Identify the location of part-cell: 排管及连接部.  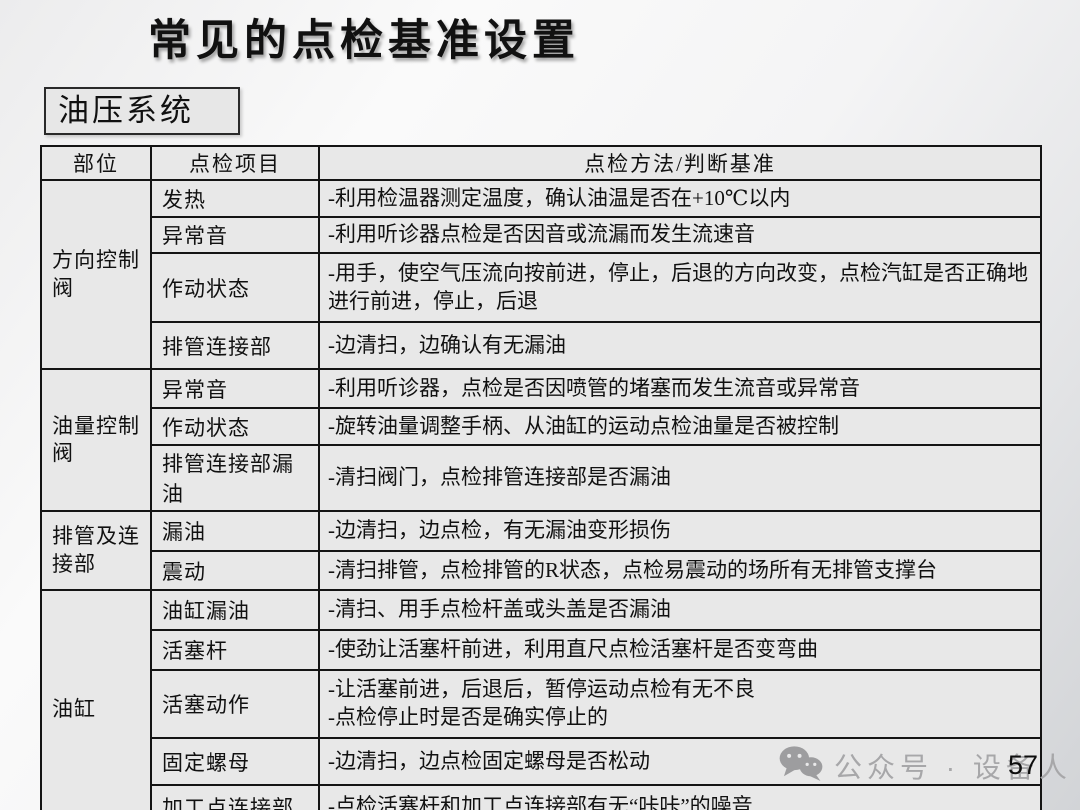
(96, 550).